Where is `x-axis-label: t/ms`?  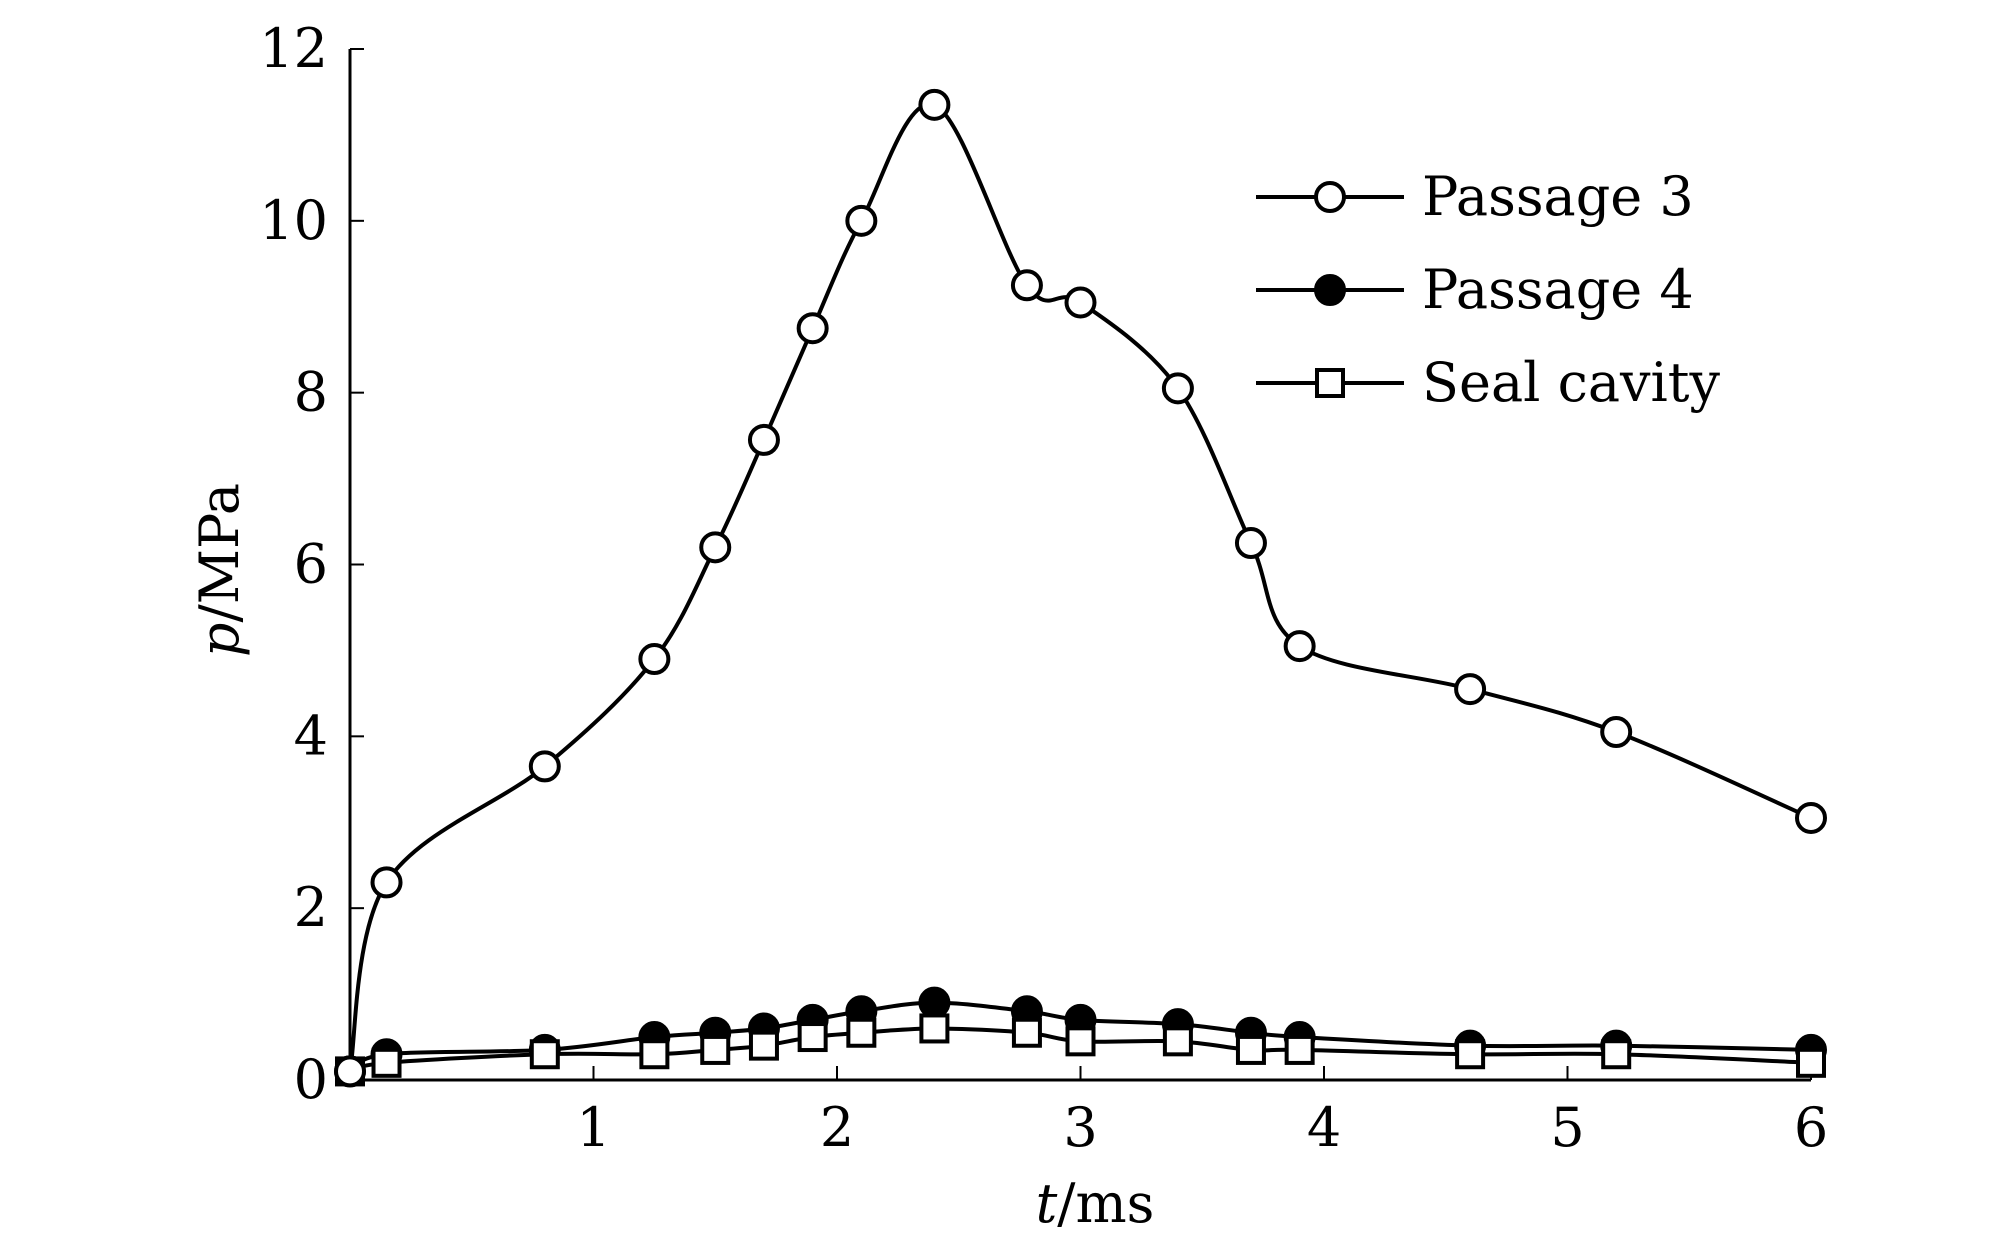
x-axis-label: t/ms is located at coordinates (1095, 1203).